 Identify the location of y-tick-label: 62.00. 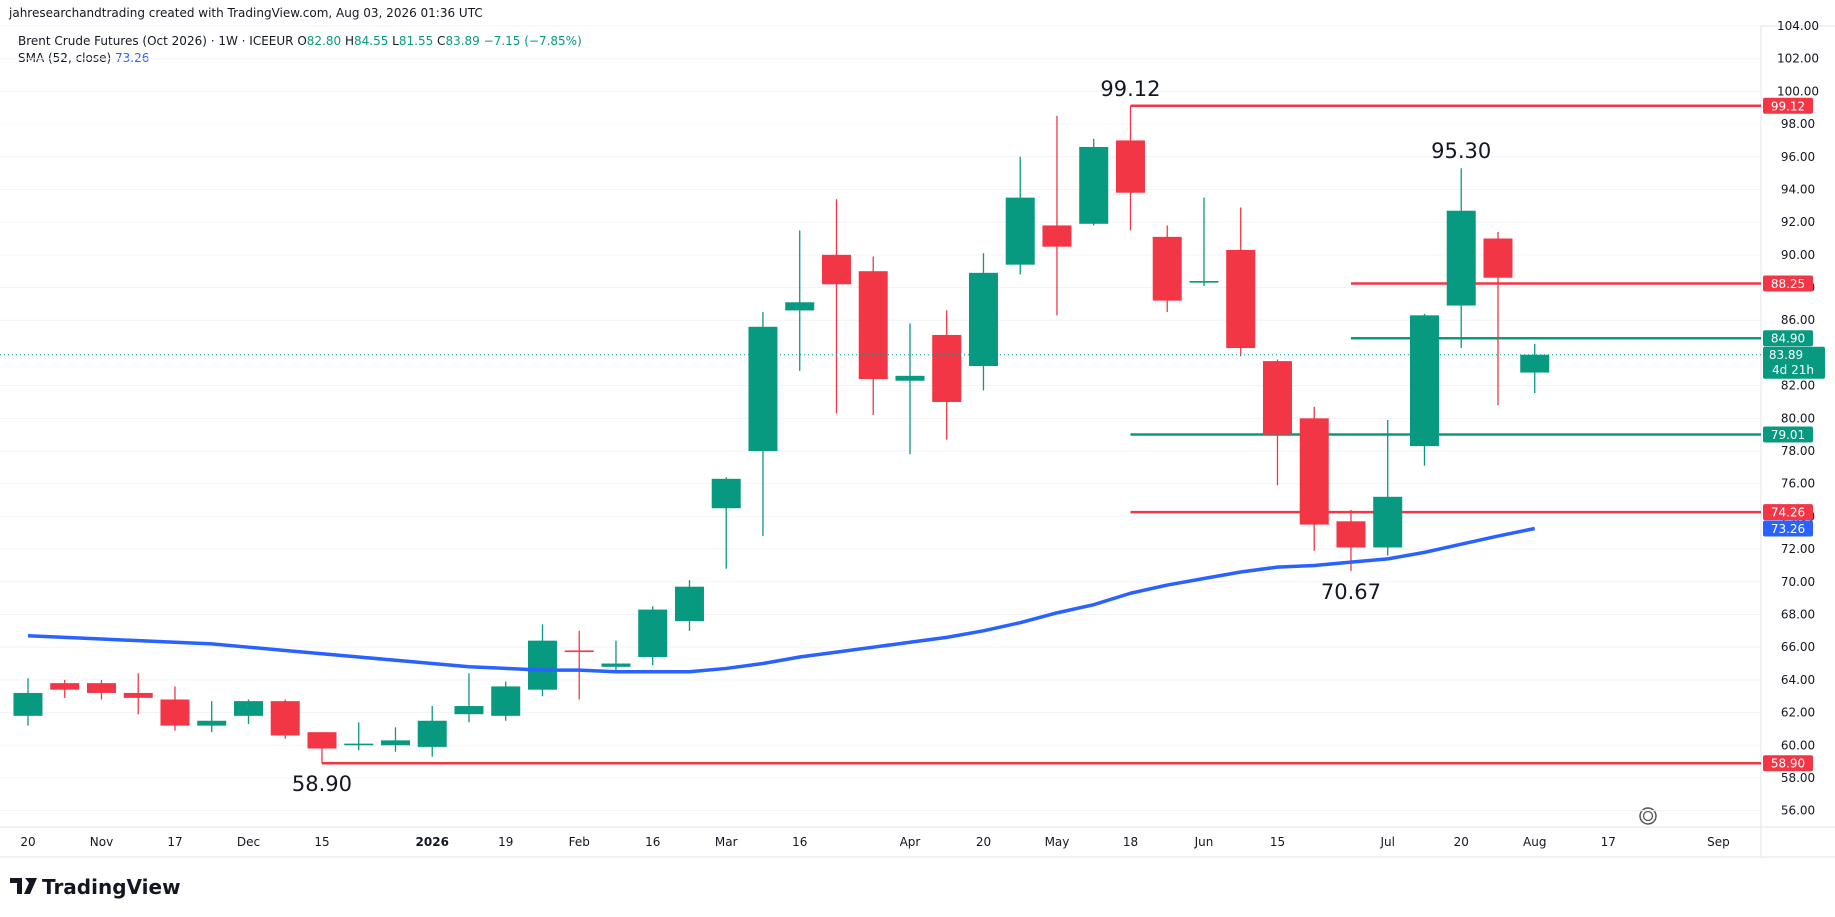
(1798, 713).